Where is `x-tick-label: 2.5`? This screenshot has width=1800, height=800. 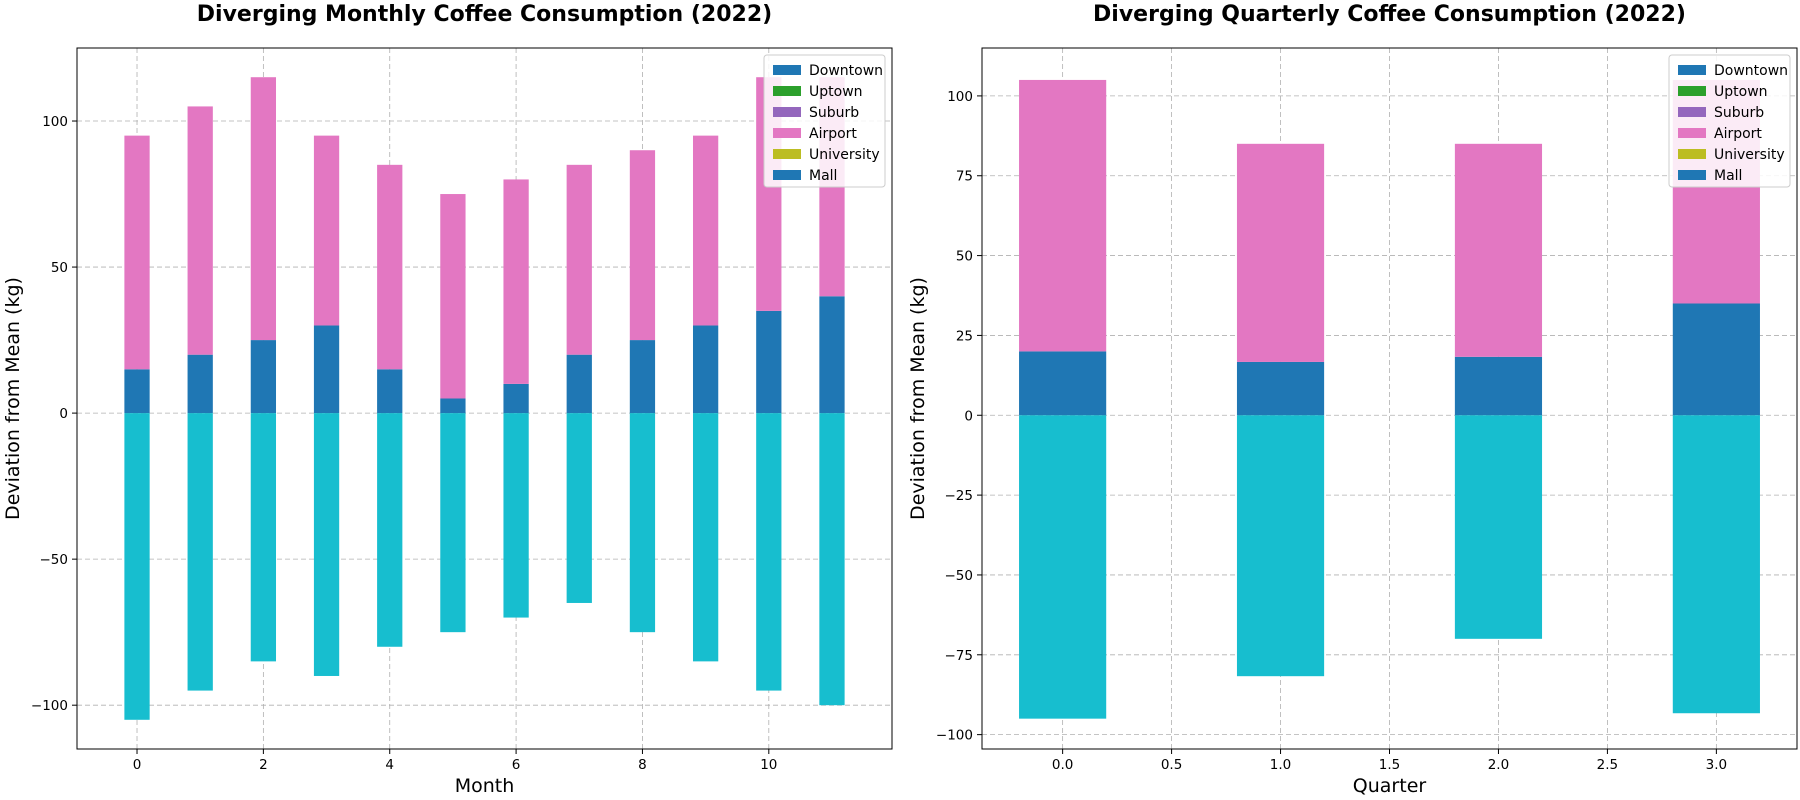
x-tick-label: 2.5 is located at coordinates (1607, 765).